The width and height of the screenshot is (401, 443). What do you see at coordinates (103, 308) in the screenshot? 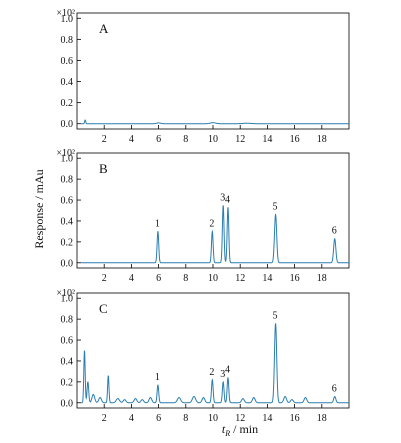
I see `panel-title: C` at bounding box center [103, 308].